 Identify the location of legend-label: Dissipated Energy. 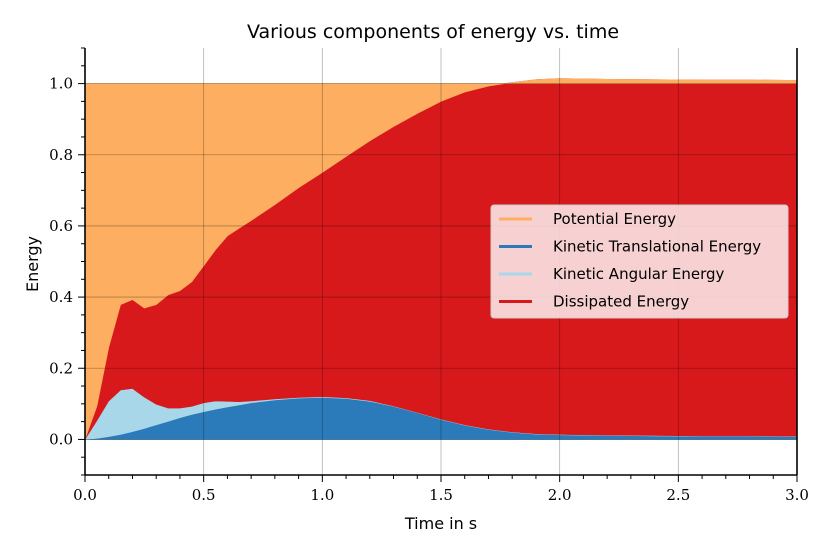
(621, 302).